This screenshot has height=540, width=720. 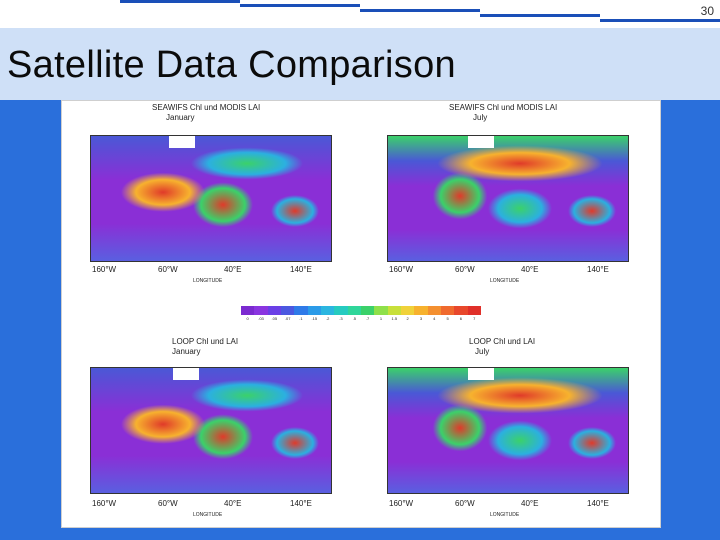 What do you see at coordinates (367, 318) in the screenshot?
I see `colorbar-label: .7` at bounding box center [367, 318].